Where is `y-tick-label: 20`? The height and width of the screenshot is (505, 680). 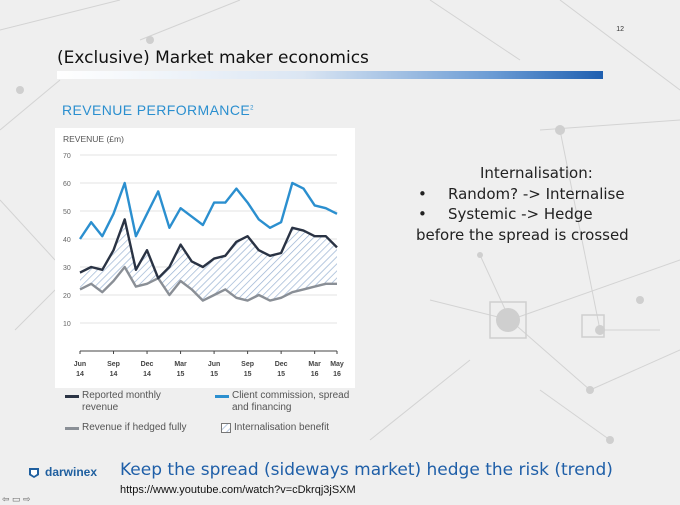 y-tick-label: 20 is located at coordinates (67, 296).